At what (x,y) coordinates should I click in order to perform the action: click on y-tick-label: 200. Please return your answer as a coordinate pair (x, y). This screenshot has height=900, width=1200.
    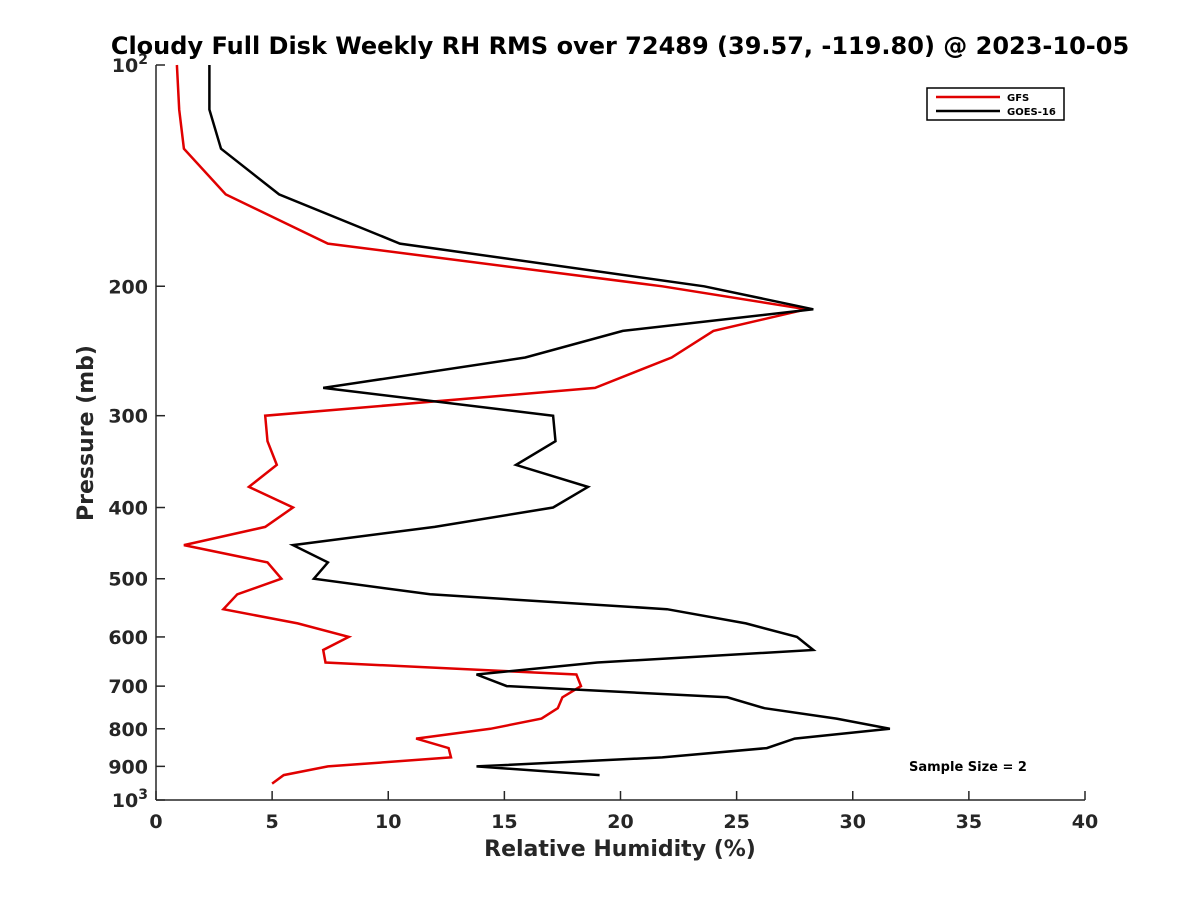
    Looking at the image, I should click on (128, 287).